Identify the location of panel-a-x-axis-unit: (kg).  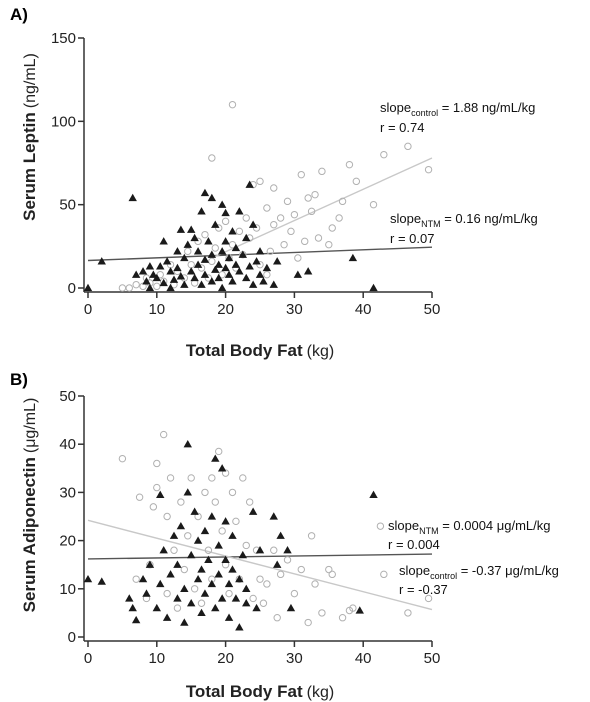
(321, 351).